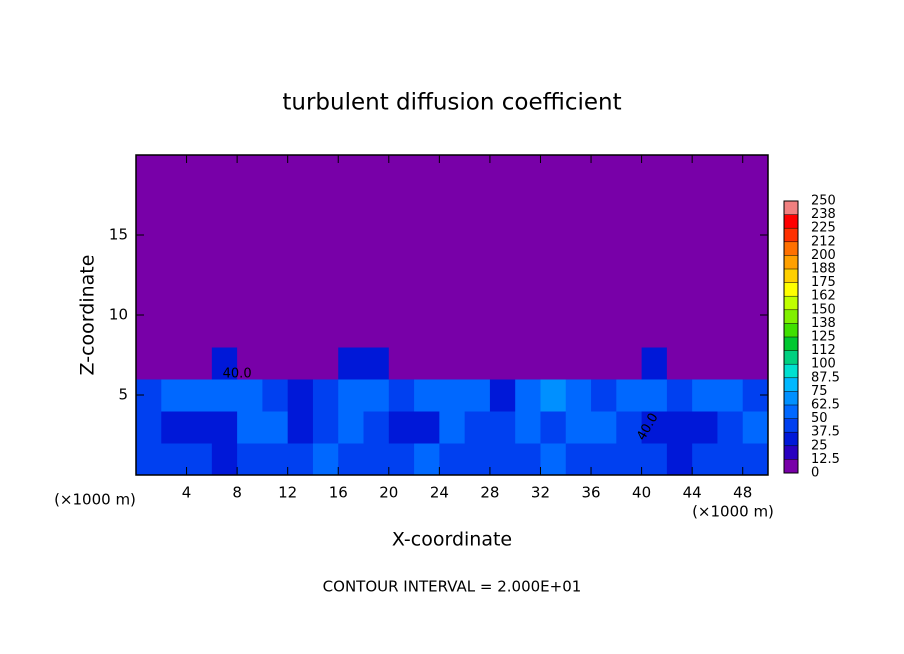 This screenshot has width=904, height=654. Describe the element at coordinates (692, 493) in the screenshot. I see `x-tick-label: 44` at that location.